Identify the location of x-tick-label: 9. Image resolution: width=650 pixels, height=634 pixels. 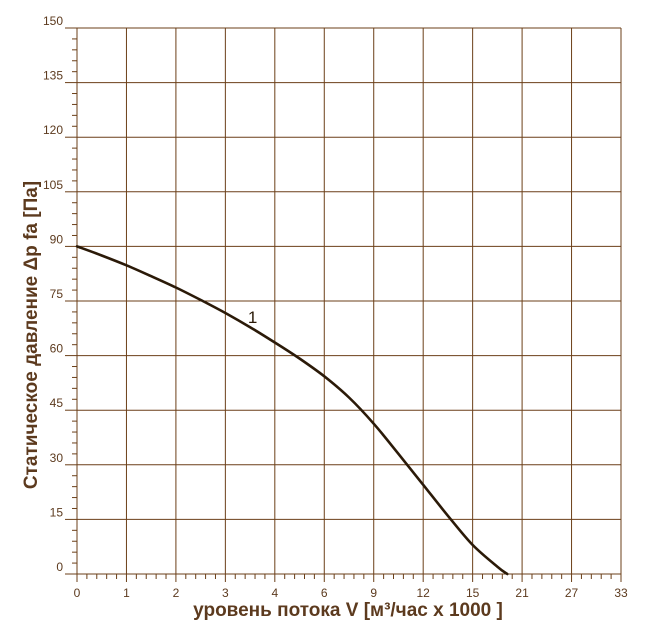
(373, 593).